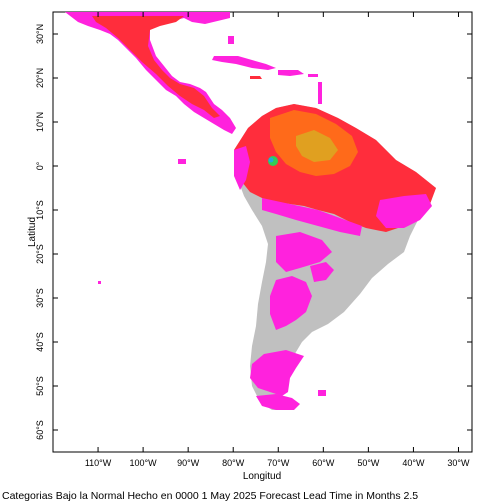 The width and height of the screenshot is (479, 504). I want to click on pacific-speck, so click(99, 282).